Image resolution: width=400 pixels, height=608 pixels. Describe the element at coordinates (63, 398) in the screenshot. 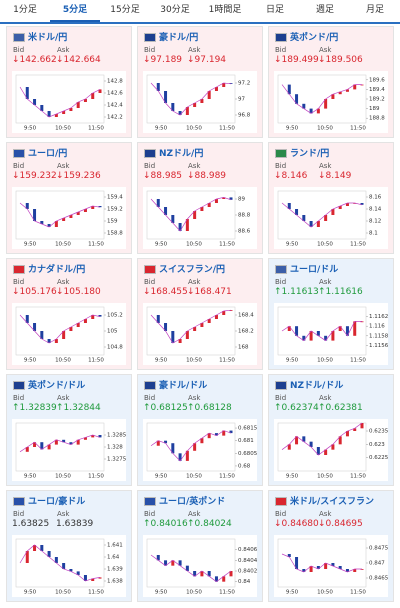

I see `ask-label: Ask` at that location.